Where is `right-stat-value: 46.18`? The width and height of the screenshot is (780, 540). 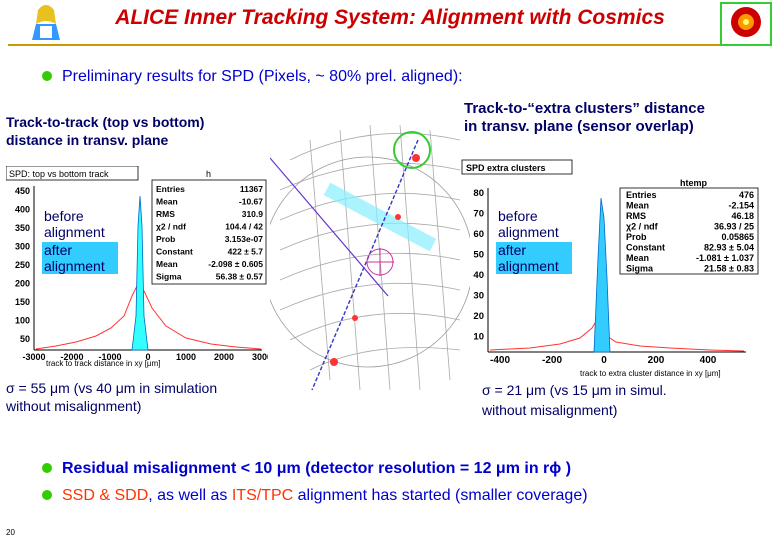 right-stat-value: 46.18 is located at coordinates (742, 216).